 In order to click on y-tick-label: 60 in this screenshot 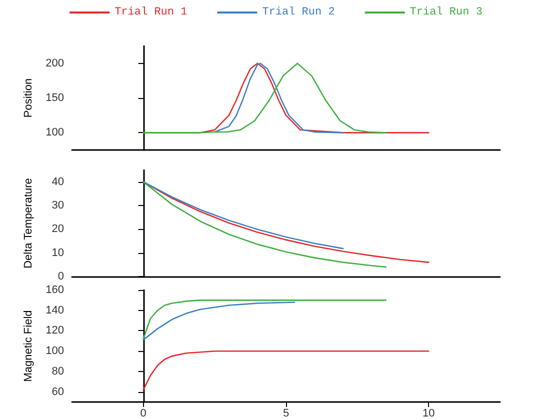, I will do `click(58, 392)`.